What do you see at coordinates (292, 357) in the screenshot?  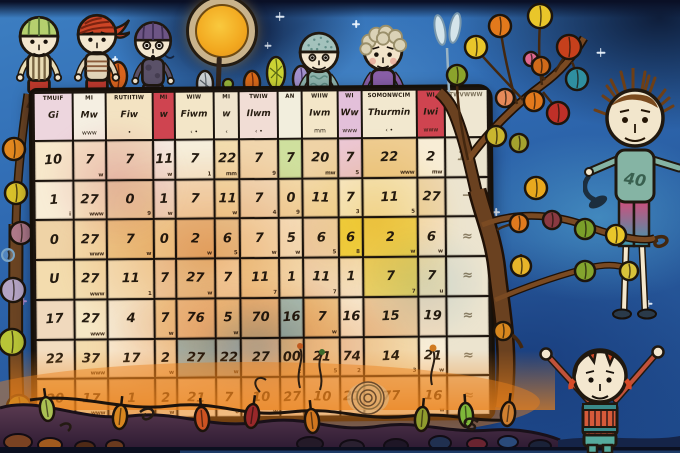 I see `calendar-cell: 00 2` at bounding box center [292, 357].